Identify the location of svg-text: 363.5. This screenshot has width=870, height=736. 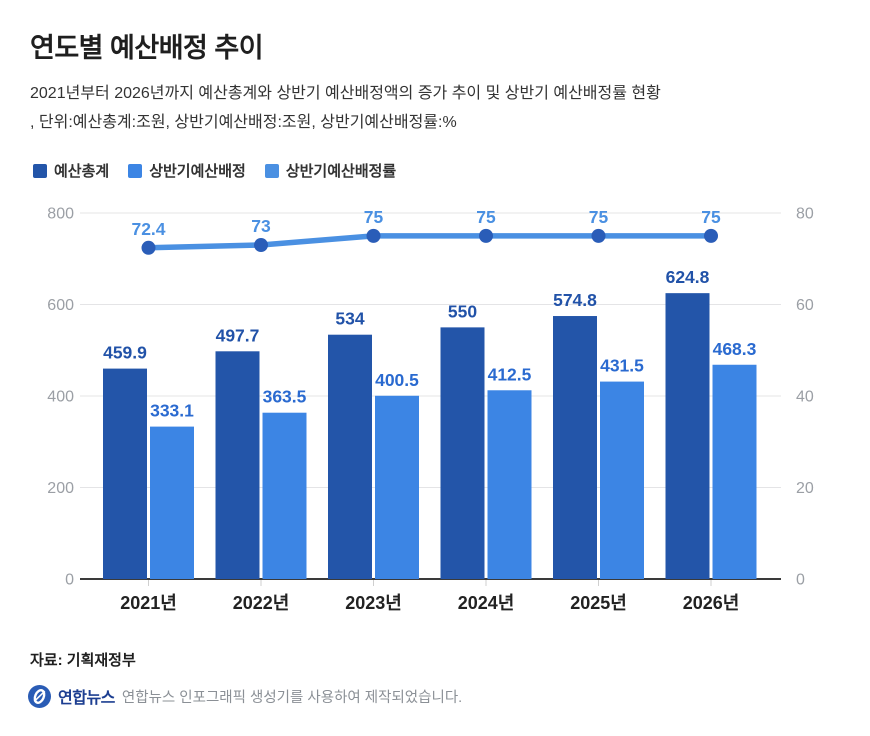
(285, 397).